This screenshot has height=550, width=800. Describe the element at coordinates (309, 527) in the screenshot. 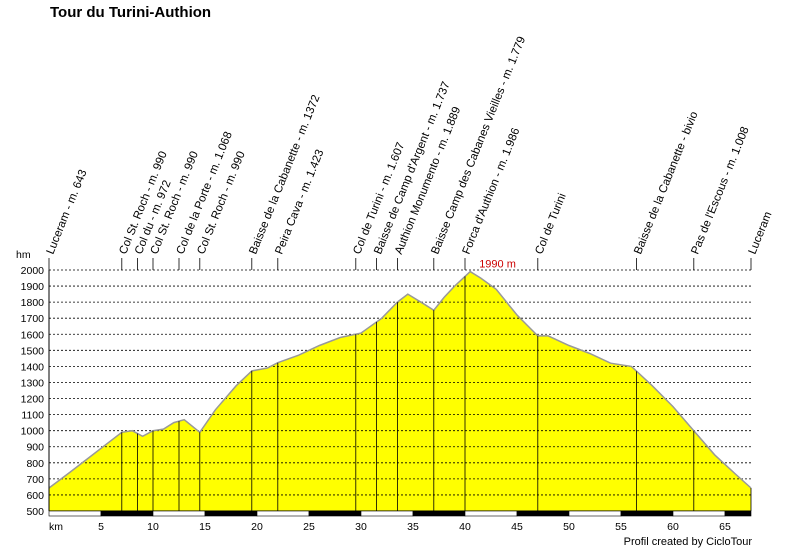

I see `x-tick-label: 25` at that location.